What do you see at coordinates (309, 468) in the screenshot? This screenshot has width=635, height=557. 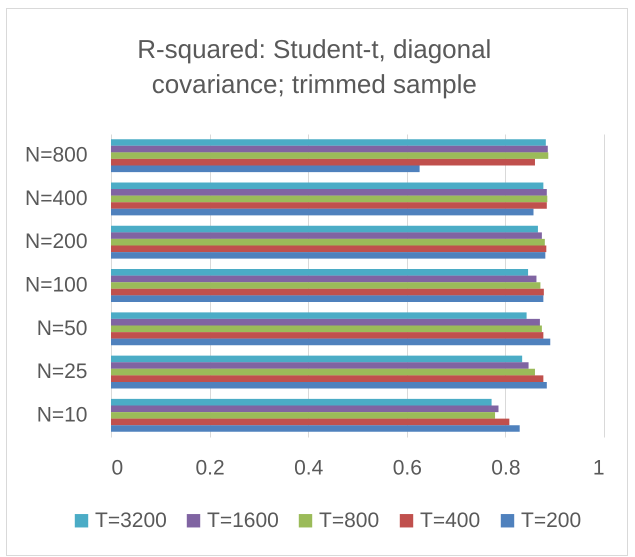 I see `x-tick-label: 0.4` at bounding box center [309, 468].